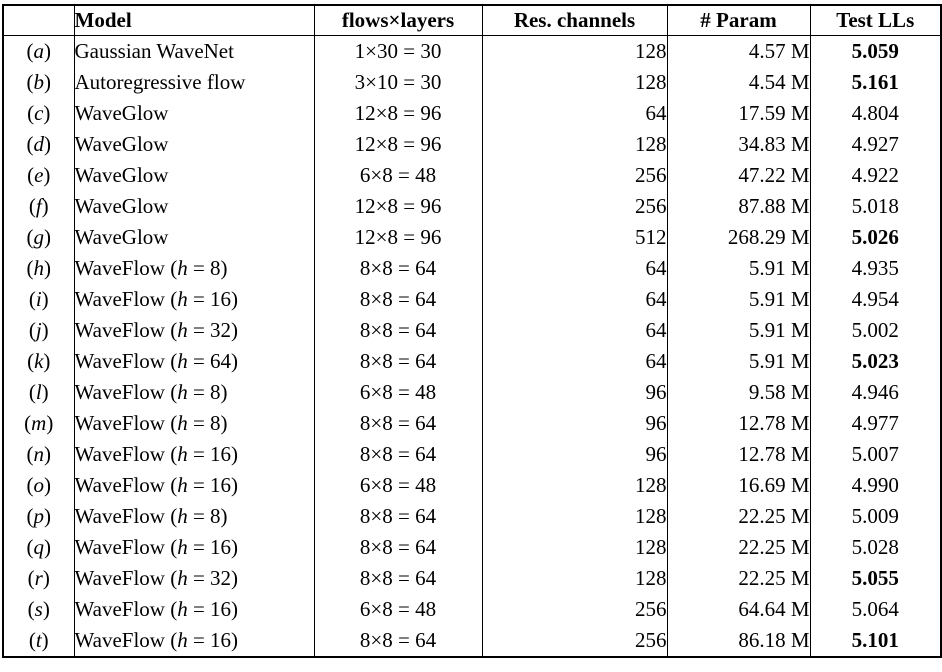 This screenshot has width=942, height=672. Describe the element at coordinates (875, 454) in the screenshot. I see `test-lls-cell: 5.007` at that location.